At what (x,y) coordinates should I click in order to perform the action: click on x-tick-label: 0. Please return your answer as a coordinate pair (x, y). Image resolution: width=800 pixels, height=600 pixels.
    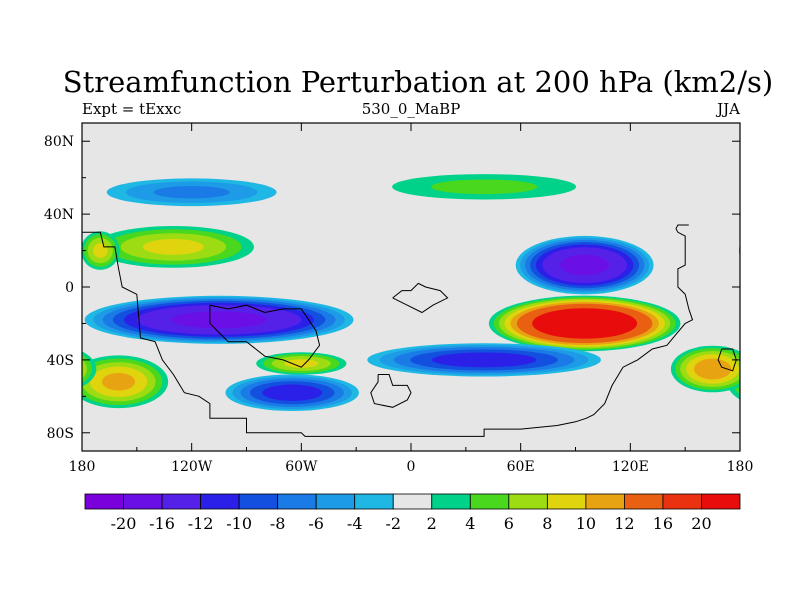
    Looking at the image, I should click on (411, 467).